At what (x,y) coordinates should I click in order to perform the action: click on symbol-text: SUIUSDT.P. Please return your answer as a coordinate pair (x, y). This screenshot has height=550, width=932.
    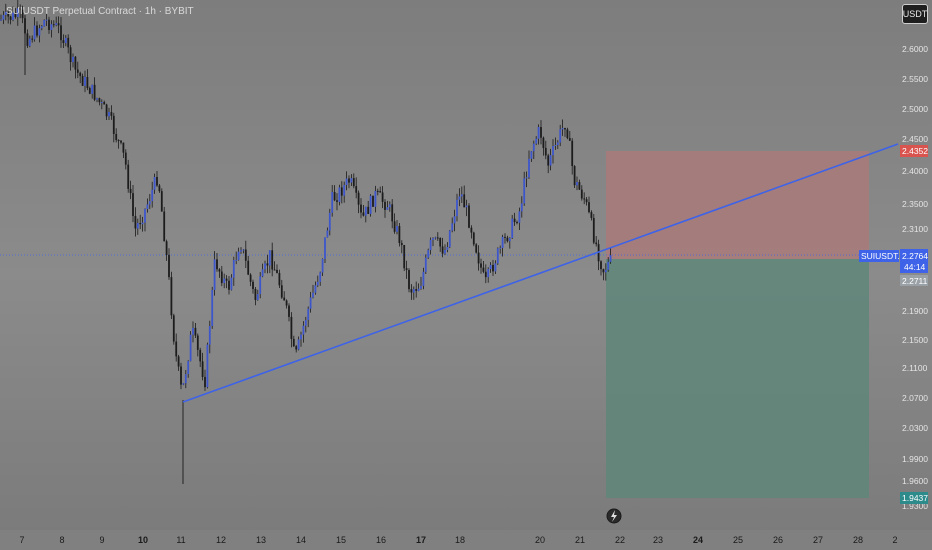
    Looking at the image, I should click on (883, 256).